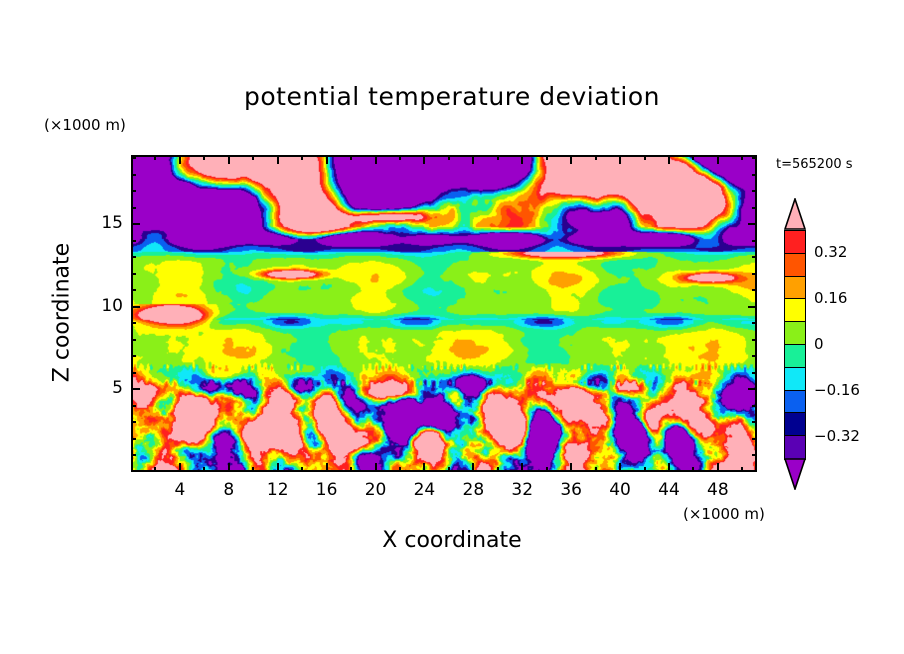 The height and width of the screenshot is (654, 904). I want to click on x-tick-label: 36, so click(571, 490).